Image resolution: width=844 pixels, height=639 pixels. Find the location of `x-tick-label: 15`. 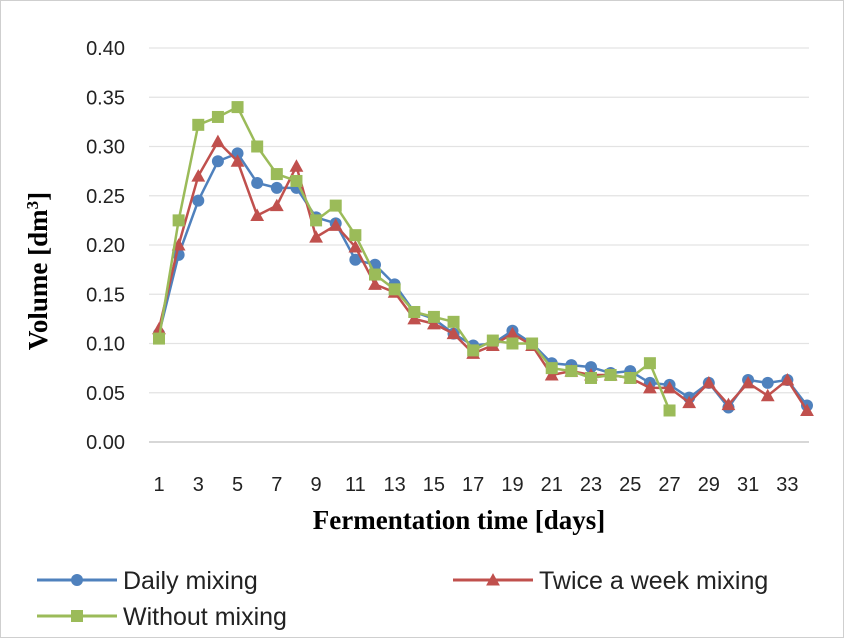

x-tick-label: 15 is located at coordinates (434, 485).